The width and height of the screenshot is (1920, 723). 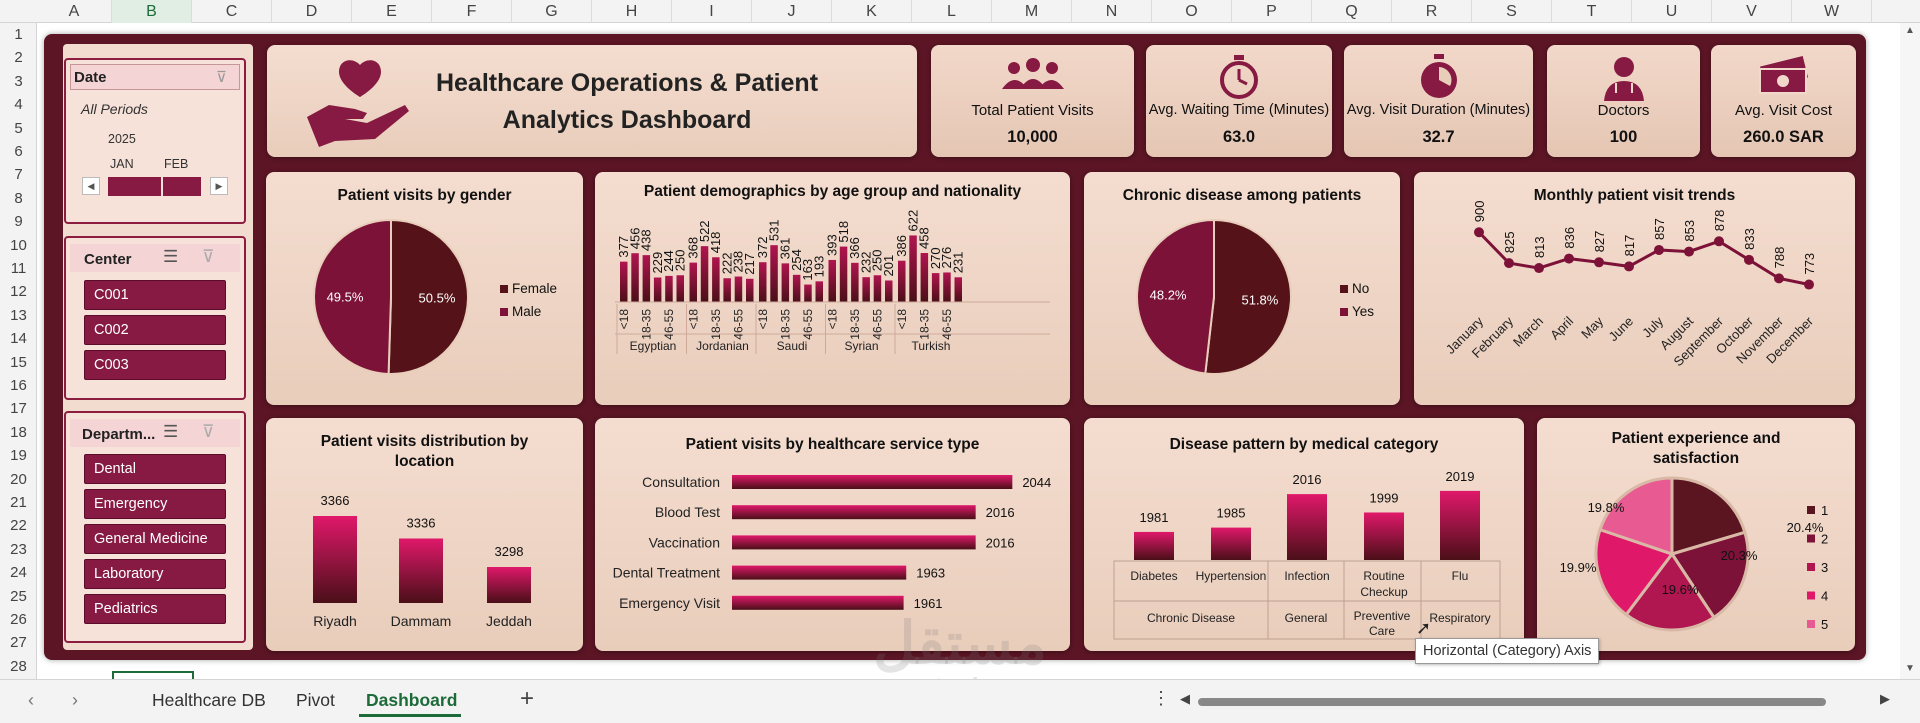 I want to click on slicer-item-emergency: Emergency, so click(x=155, y=504).